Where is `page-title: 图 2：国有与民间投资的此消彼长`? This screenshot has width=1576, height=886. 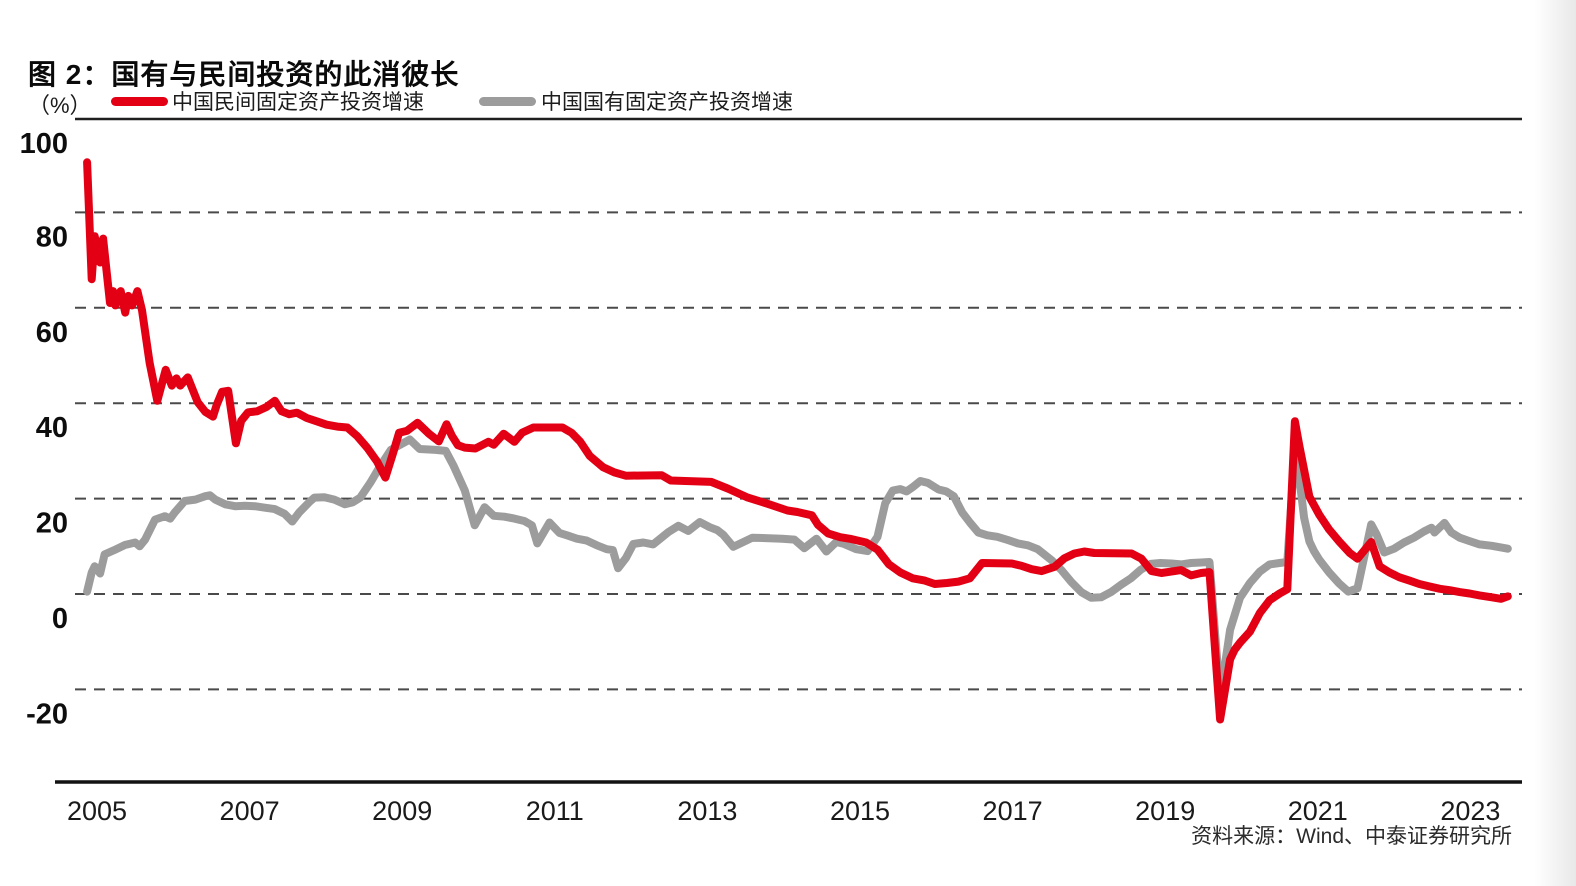 page-title: 图 2：国有与民间投资的此消彼长 is located at coordinates (244, 74).